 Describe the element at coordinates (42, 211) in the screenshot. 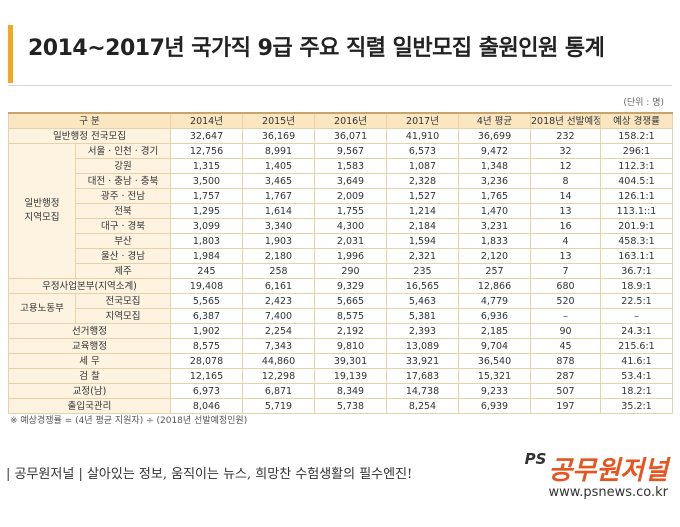

I see `group-label-regional: 일반행정 지역모집` at that location.